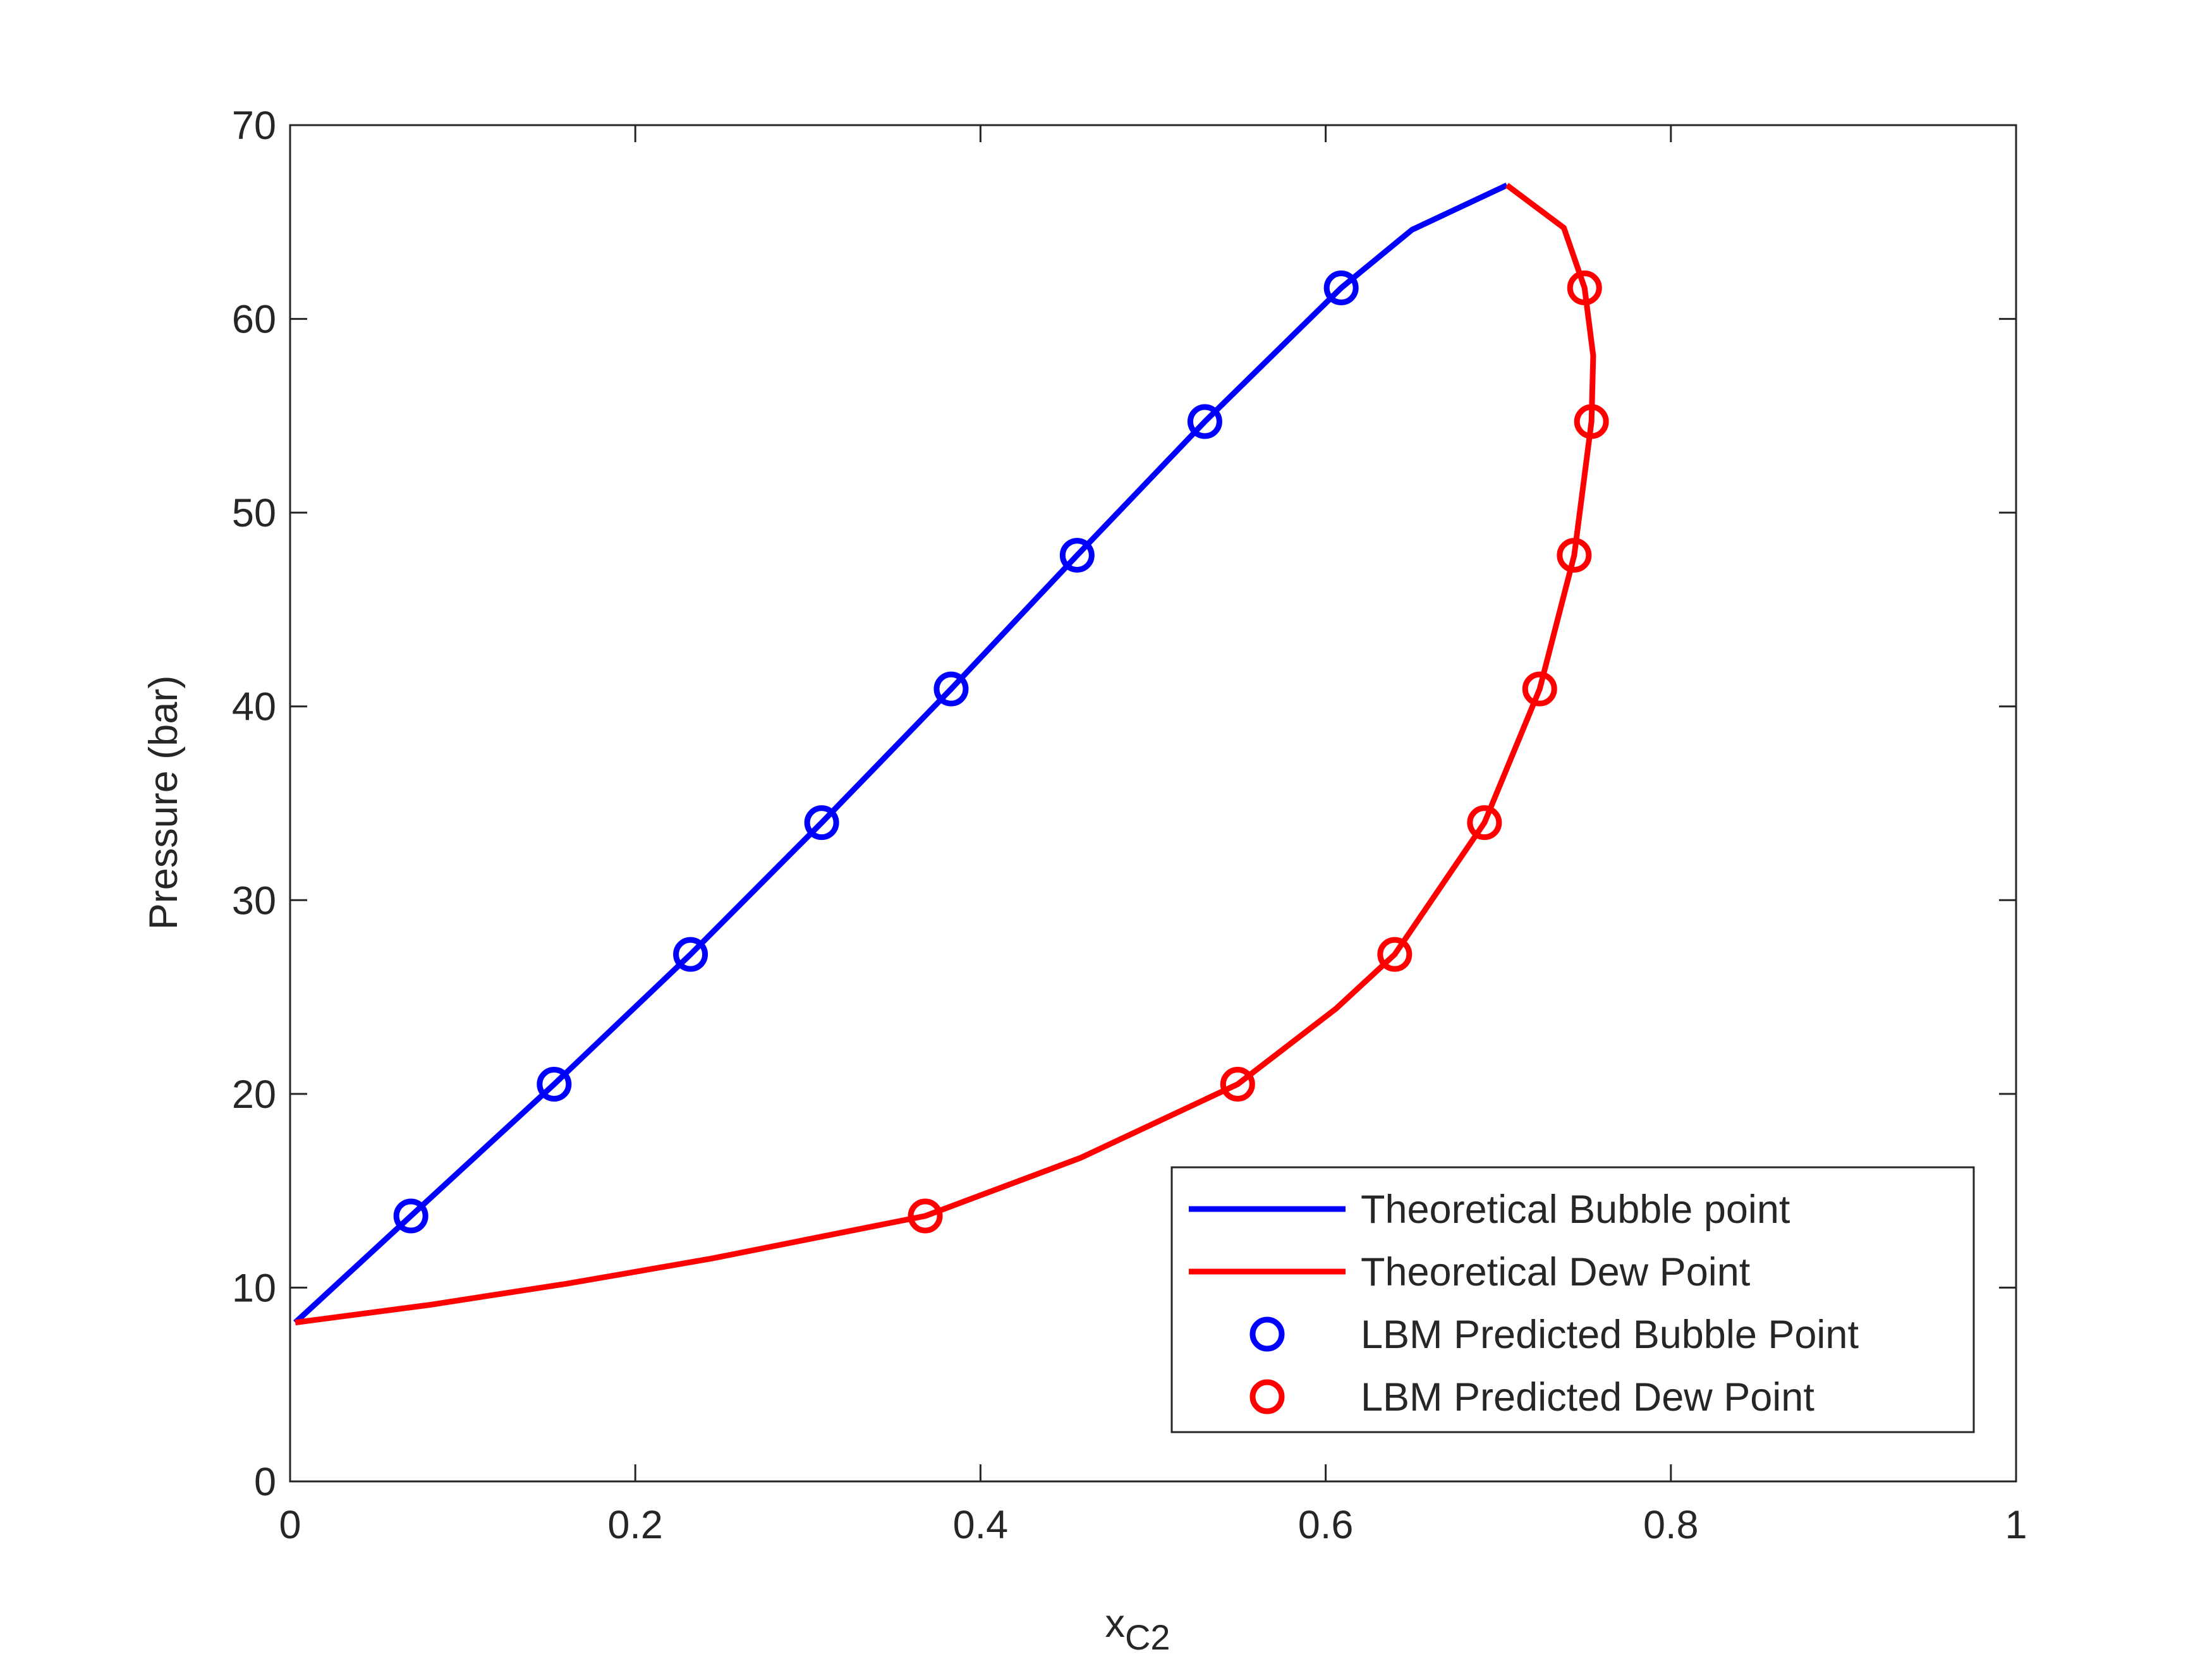 The height and width of the screenshot is (1659, 2212). I want to click on y-tick-label: 50, so click(254, 513).